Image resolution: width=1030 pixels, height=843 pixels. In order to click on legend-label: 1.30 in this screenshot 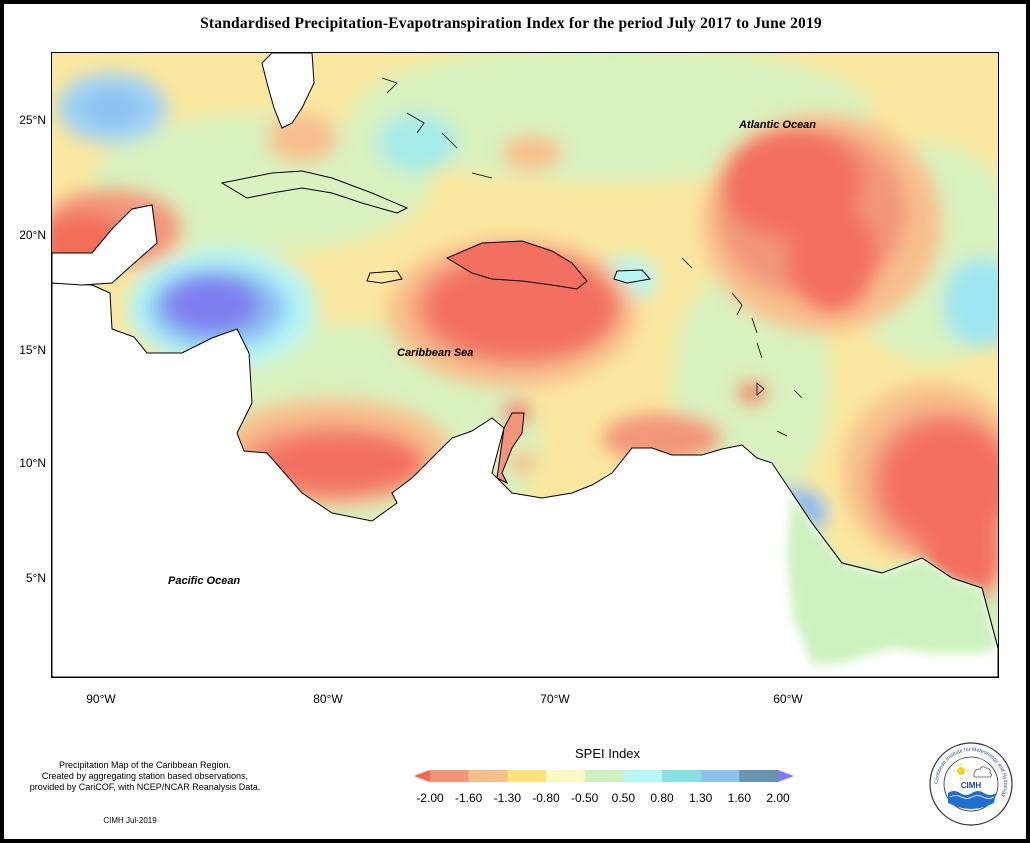, I will do `click(700, 798)`.